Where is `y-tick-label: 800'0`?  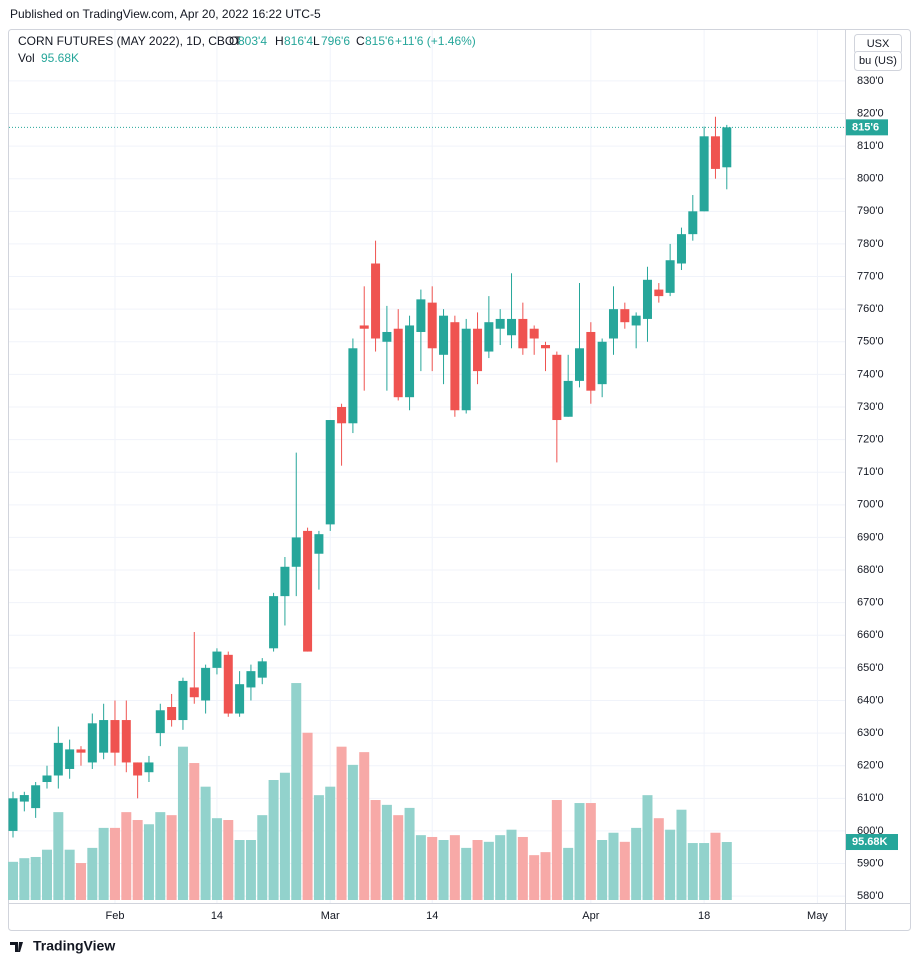
y-tick-label: 800'0 is located at coordinates (870, 179).